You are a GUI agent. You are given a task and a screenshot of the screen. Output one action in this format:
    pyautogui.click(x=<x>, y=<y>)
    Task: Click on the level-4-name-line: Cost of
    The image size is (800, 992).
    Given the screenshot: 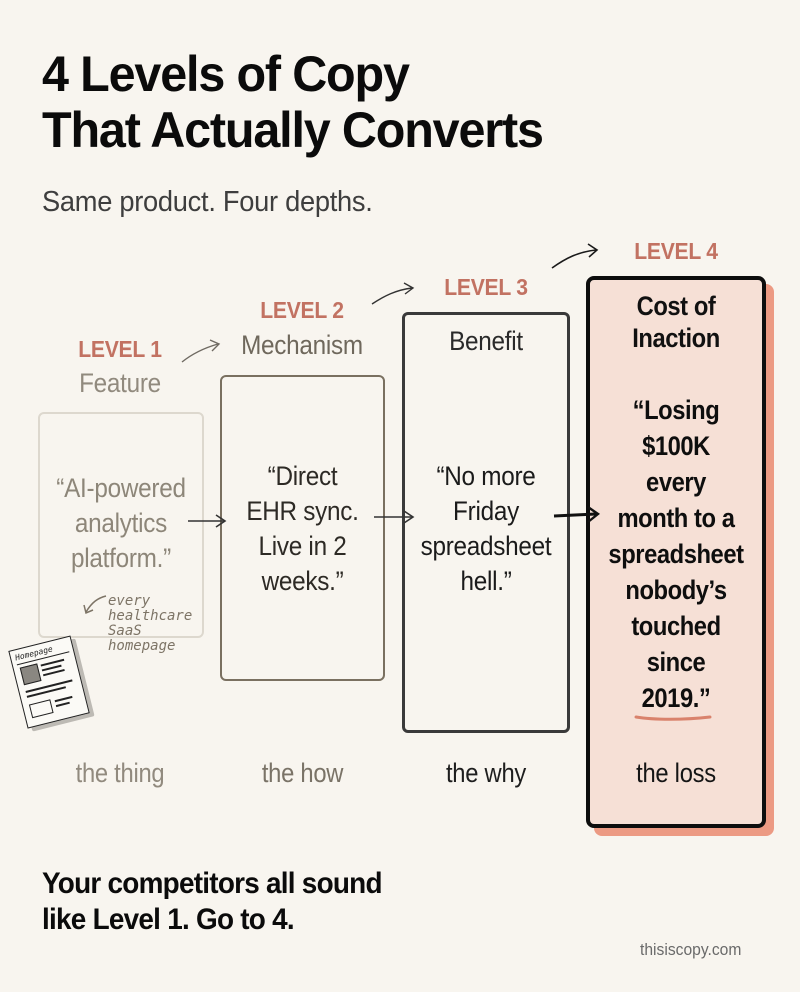 What is the action you would take?
    pyautogui.click(x=676, y=306)
    